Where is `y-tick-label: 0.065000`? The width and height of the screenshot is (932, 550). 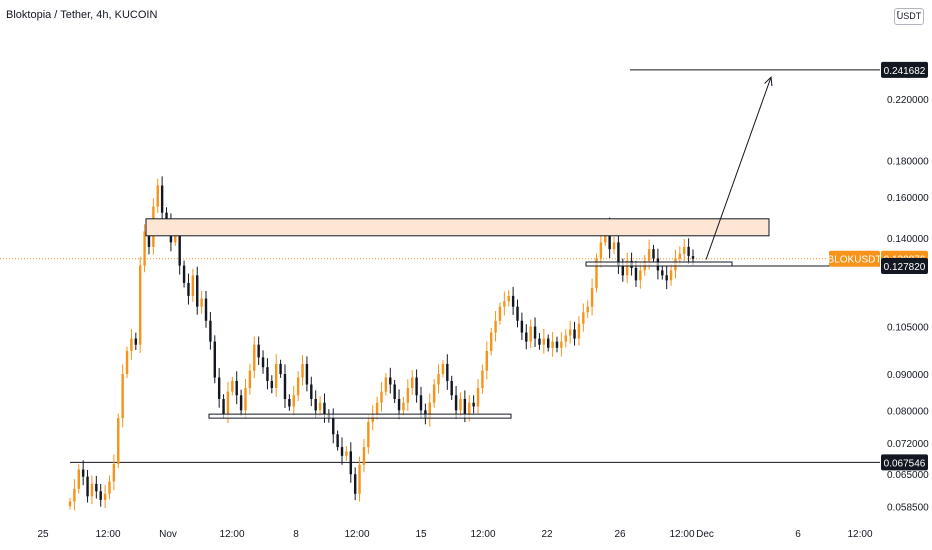 y-tick-label: 0.065000 is located at coordinates (908, 475).